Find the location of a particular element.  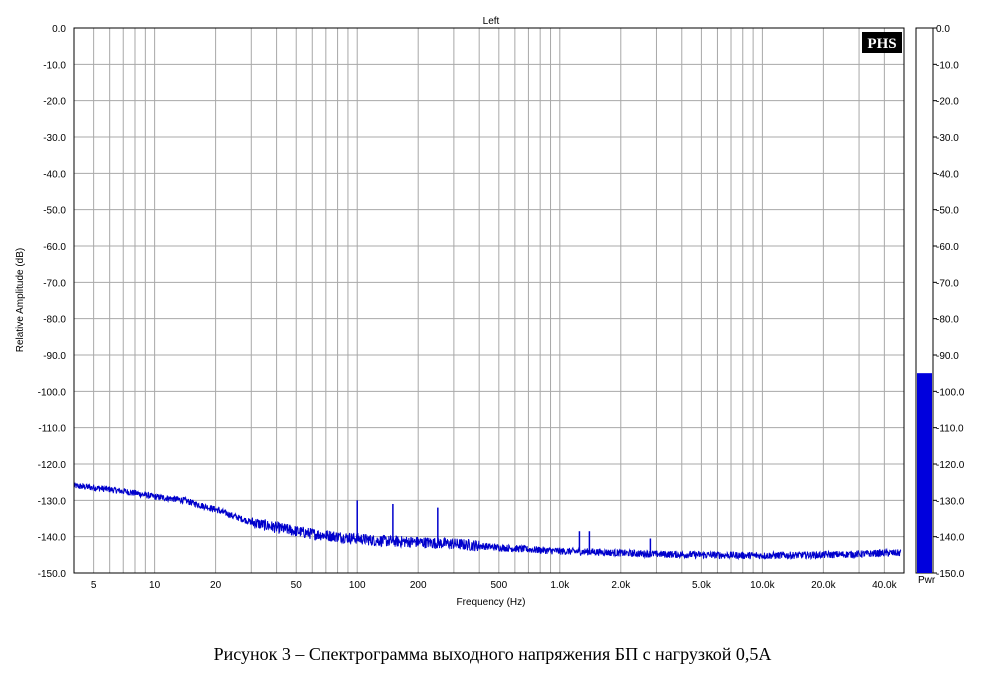

x-tick-label: 50 is located at coordinates (297, 585).